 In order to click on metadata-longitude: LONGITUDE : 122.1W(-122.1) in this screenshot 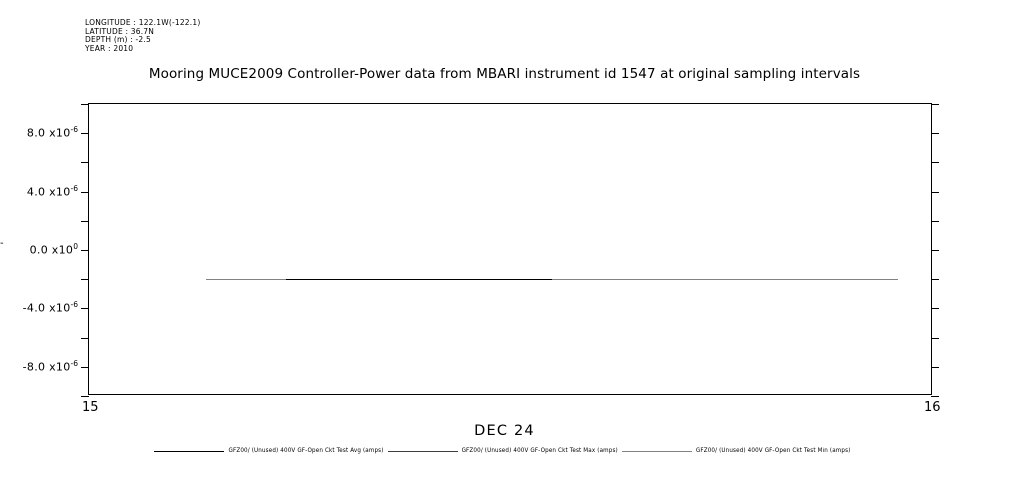, I will do `click(143, 22)`.